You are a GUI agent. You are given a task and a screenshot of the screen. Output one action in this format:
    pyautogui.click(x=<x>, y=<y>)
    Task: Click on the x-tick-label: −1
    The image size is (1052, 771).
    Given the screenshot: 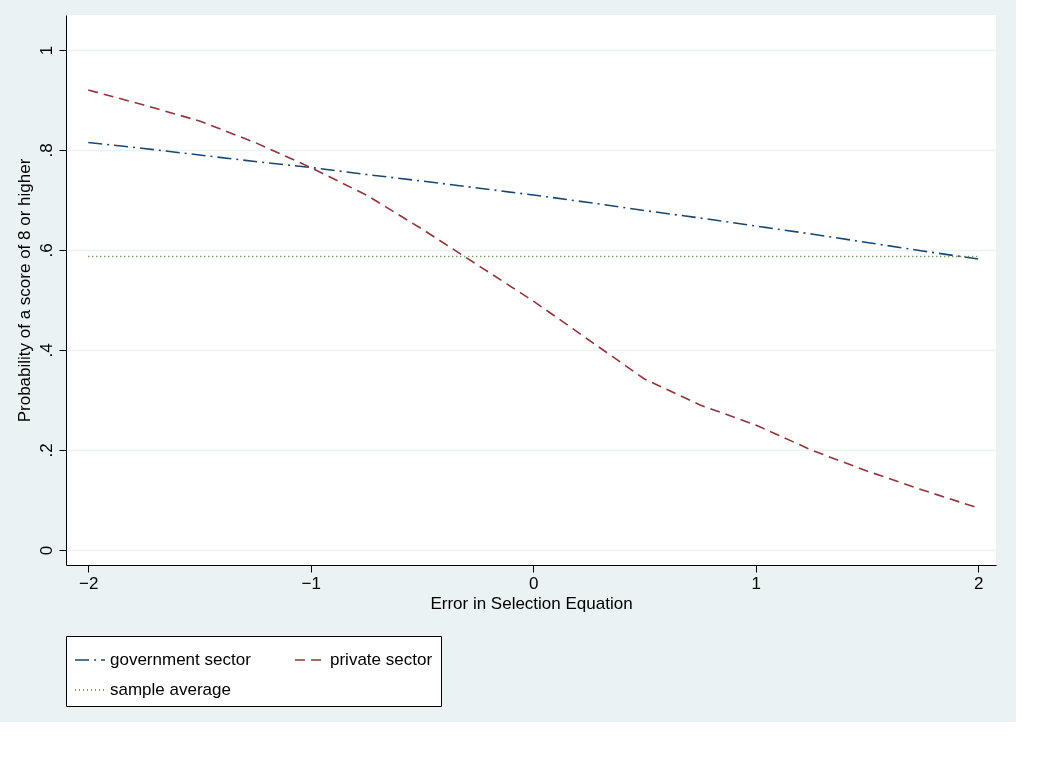 What is the action you would take?
    pyautogui.click(x=311, y=583)
    